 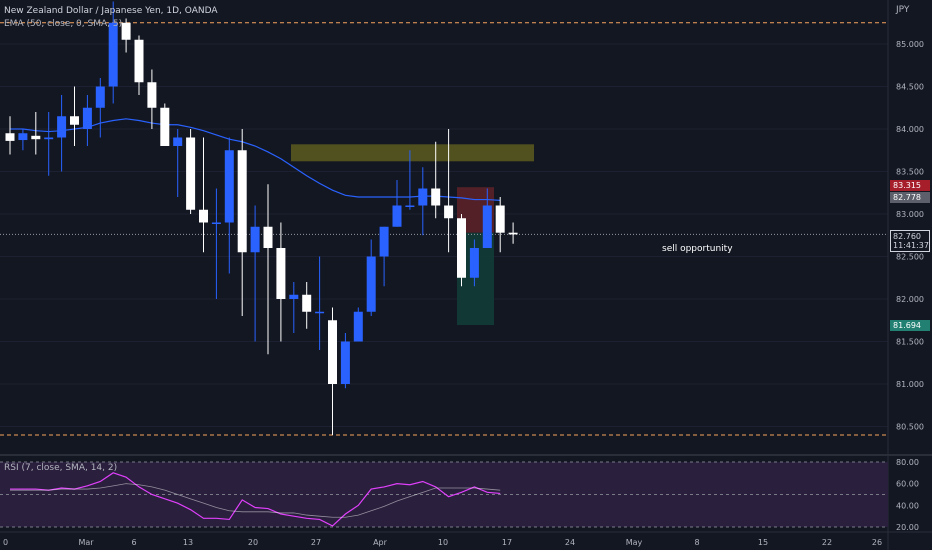 What do you see at coordinates (63, 24) in the screenshot?
I see `ema-indicator-label: EMA (50, close, 0, SMA, 5)` at bounding box center [63, 24].